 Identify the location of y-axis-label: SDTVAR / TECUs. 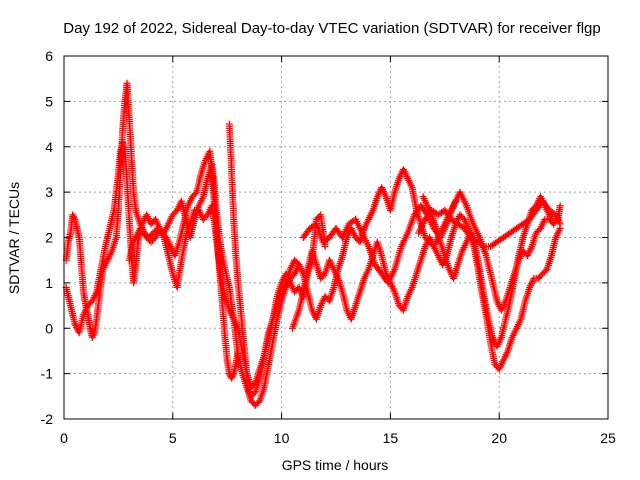
(14, 238).